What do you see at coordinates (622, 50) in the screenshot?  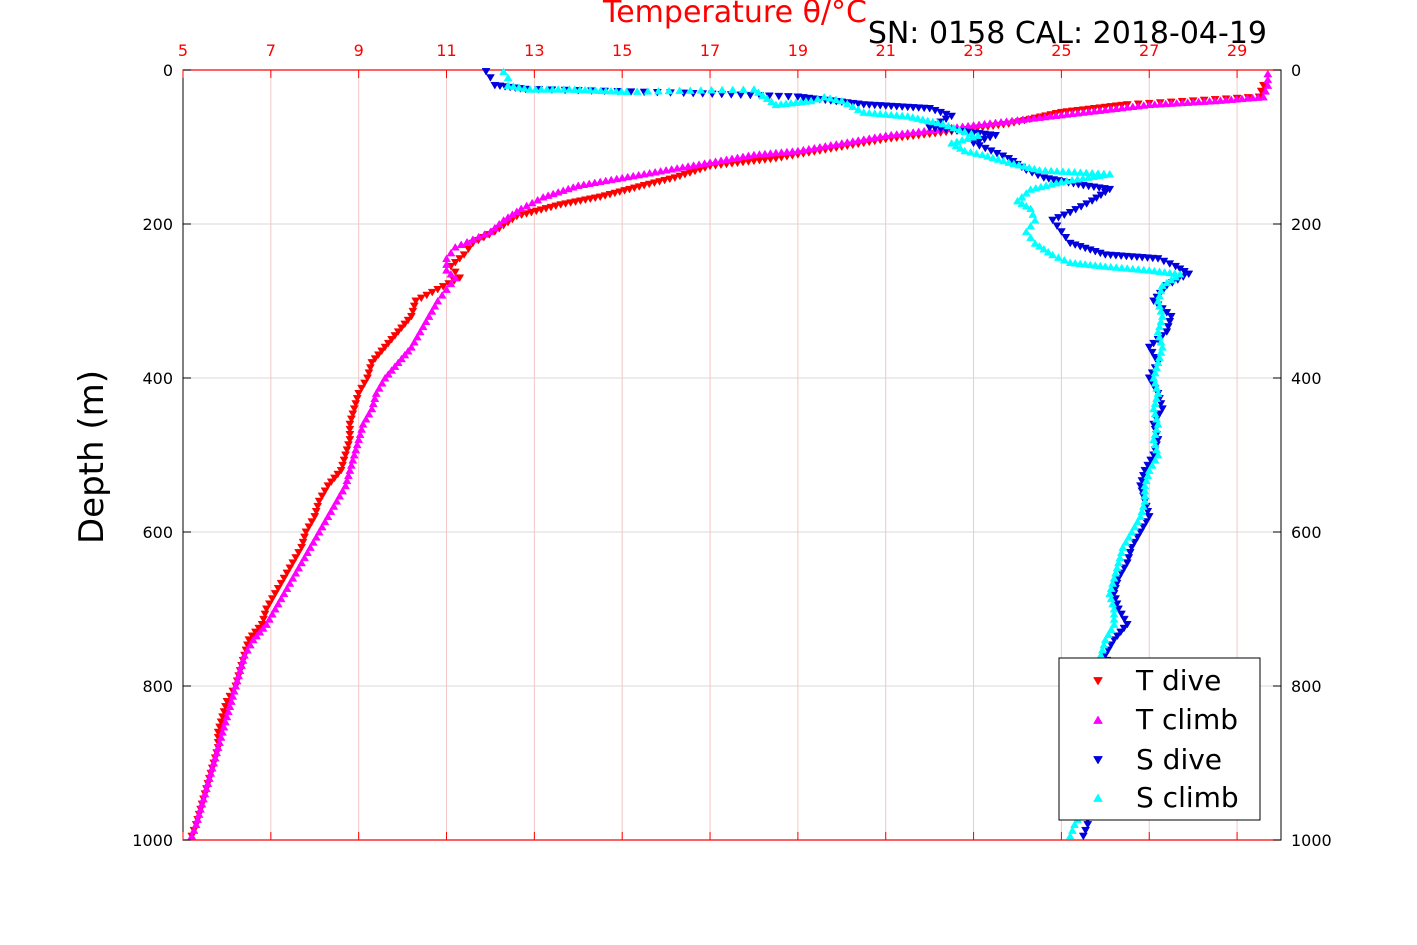 I see `x-tick-label: 15` at bounding box center [622, 50].